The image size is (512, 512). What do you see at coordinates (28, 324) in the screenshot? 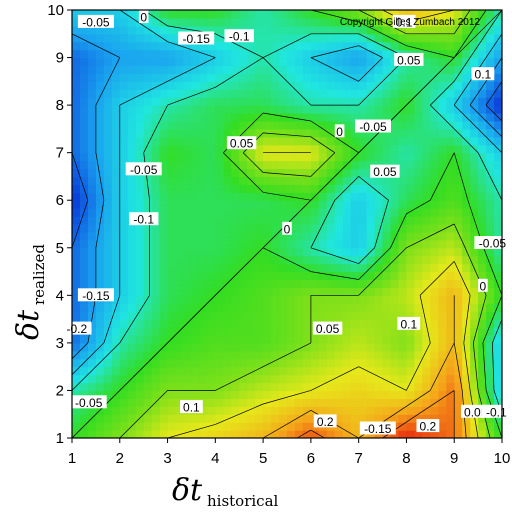
I see `y-axis-label-main: δt` at bounding box center [28, 324].